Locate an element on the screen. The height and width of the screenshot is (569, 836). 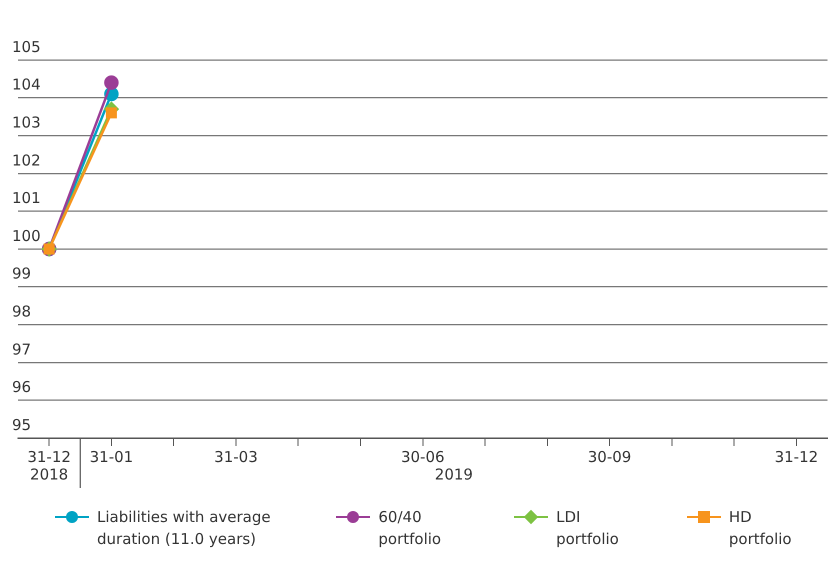
x-tick-label: 31-03 is located at coordinates (236, 457).